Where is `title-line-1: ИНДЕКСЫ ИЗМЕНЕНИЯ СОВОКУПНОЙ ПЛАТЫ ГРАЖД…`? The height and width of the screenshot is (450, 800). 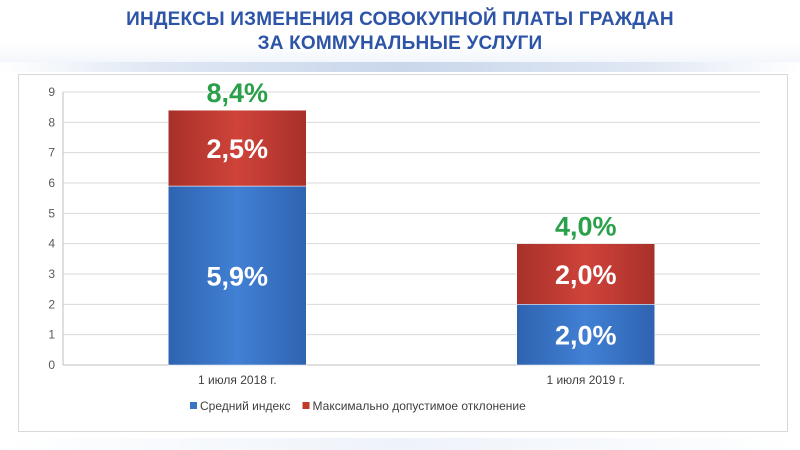 title-line-1: ИНДЕКСЫ ИЗМЕНЕНИЯ СОВОКУПНОЙ ПЛАТЫ ГРАЖД… is located at coordinates (400, 19).